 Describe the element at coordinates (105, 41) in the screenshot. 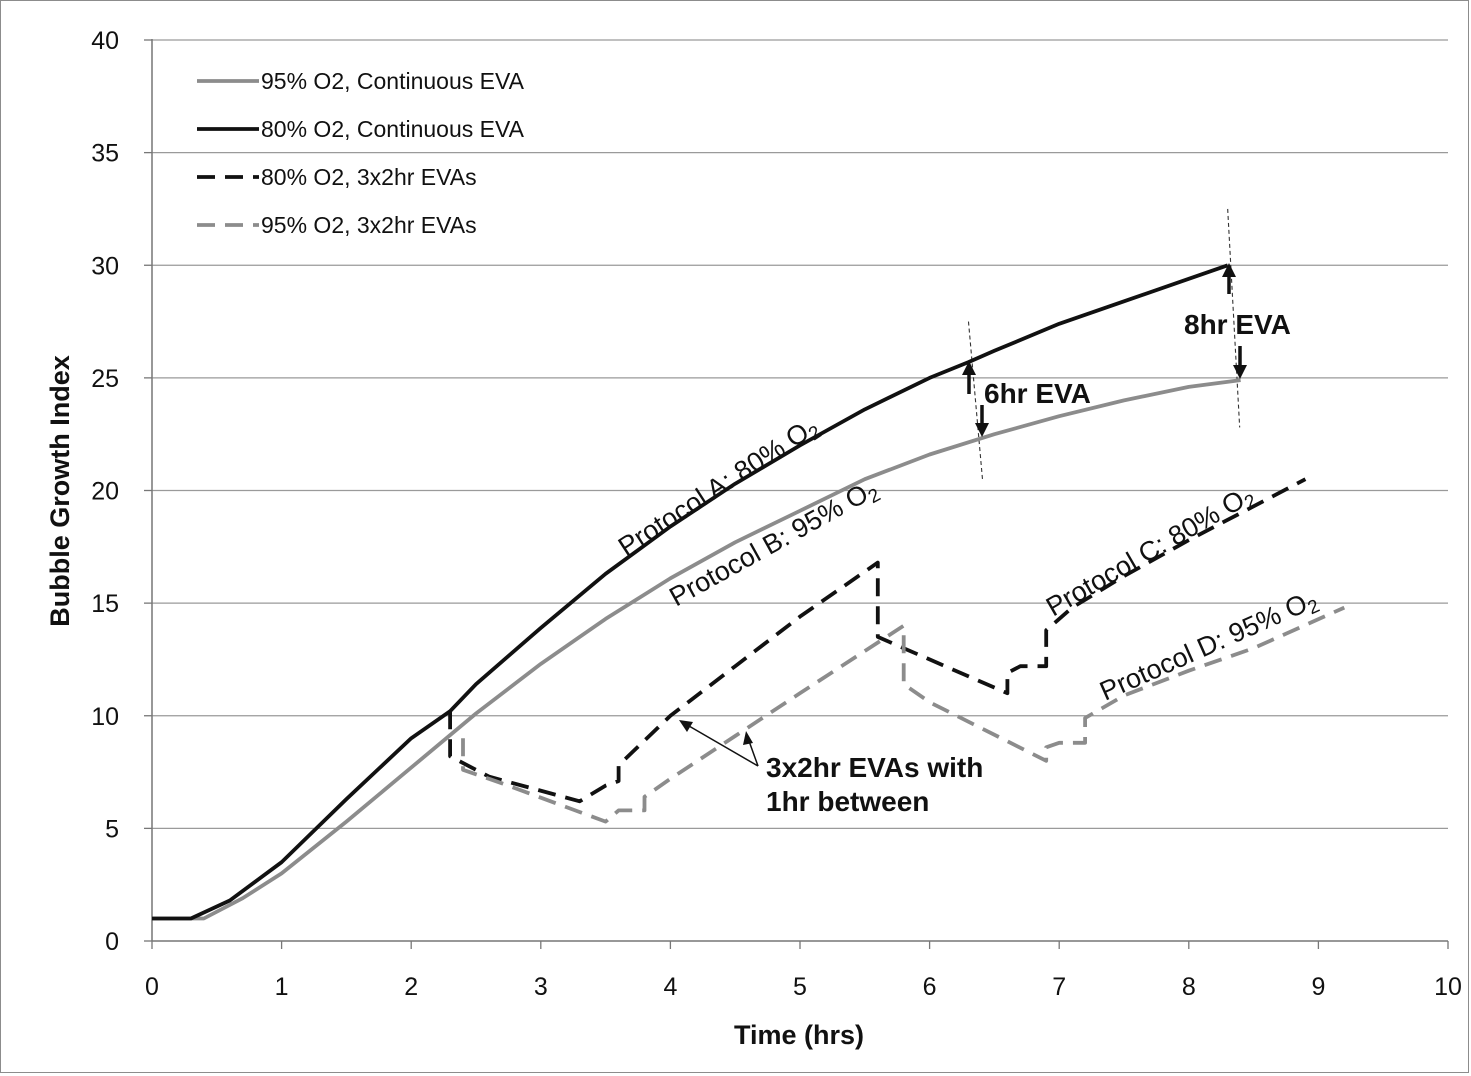

I see `y-tick-label-40: 40` at that location.